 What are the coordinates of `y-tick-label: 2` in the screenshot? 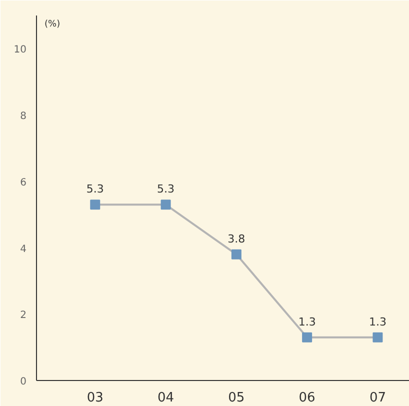 It's located at (23, 316).